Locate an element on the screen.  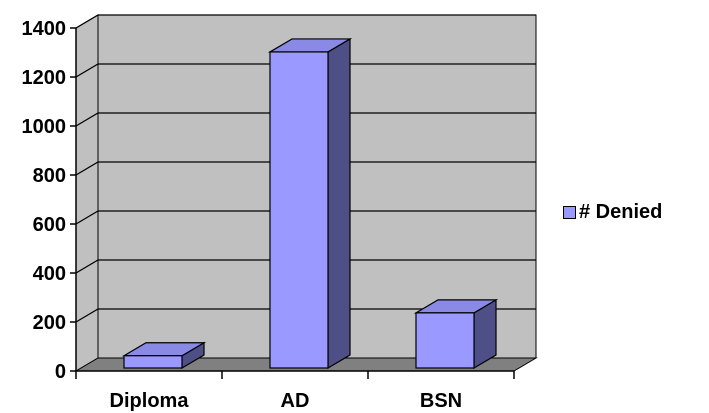
y-tick-label: 800 is located at coordinates (49, 176).